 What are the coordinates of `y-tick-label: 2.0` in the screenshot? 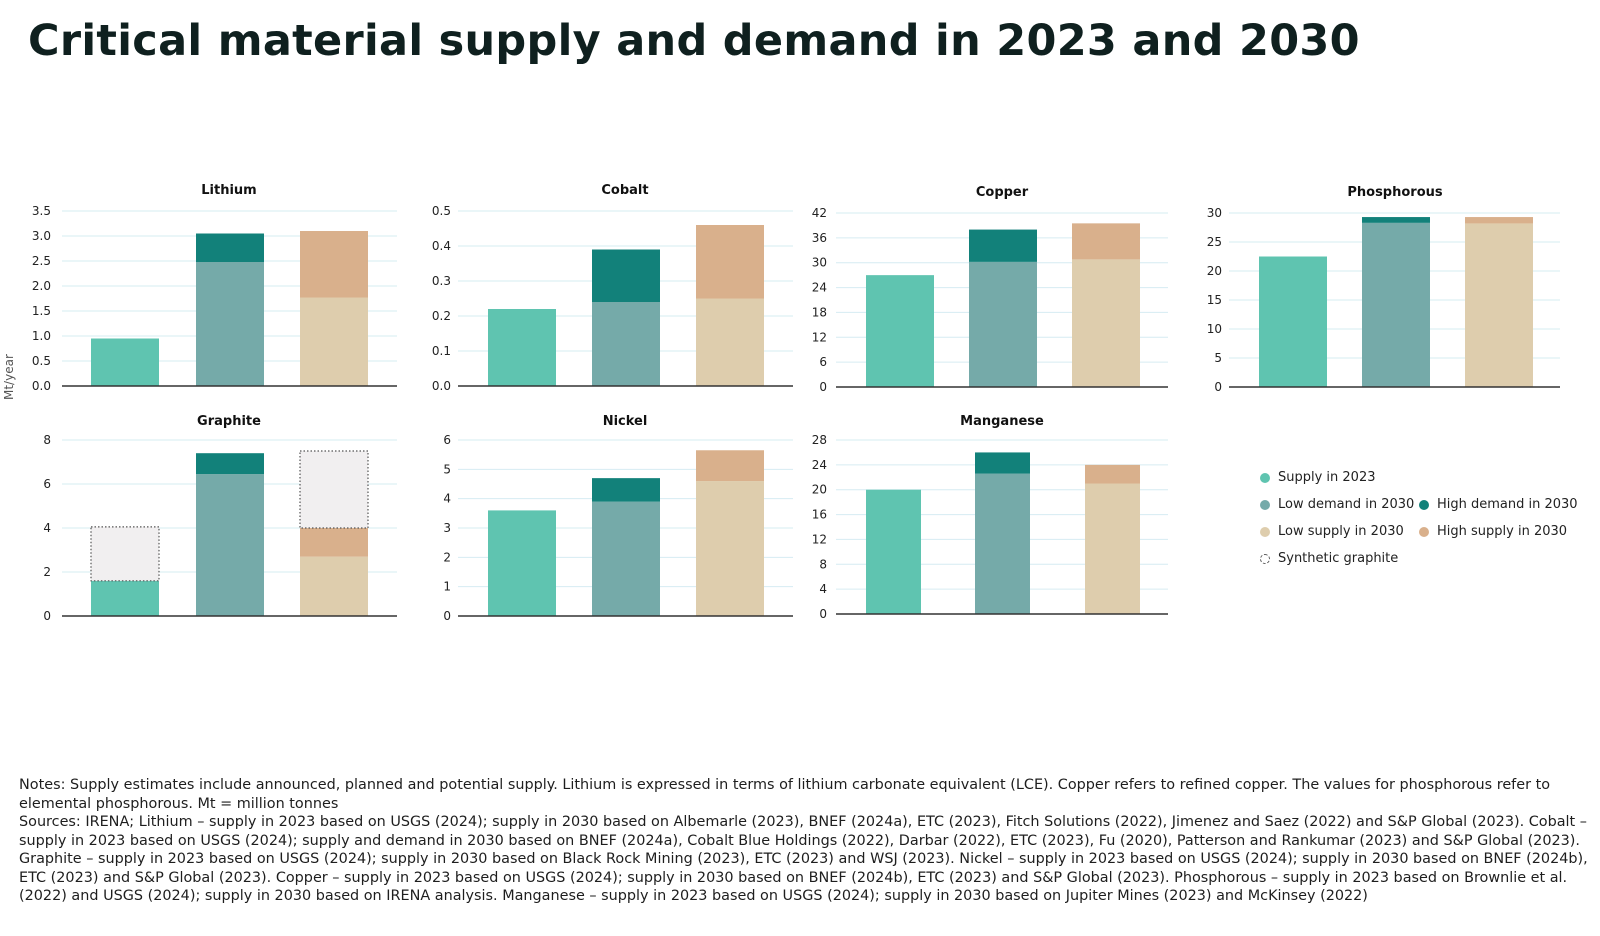 It's located at (41, 286).